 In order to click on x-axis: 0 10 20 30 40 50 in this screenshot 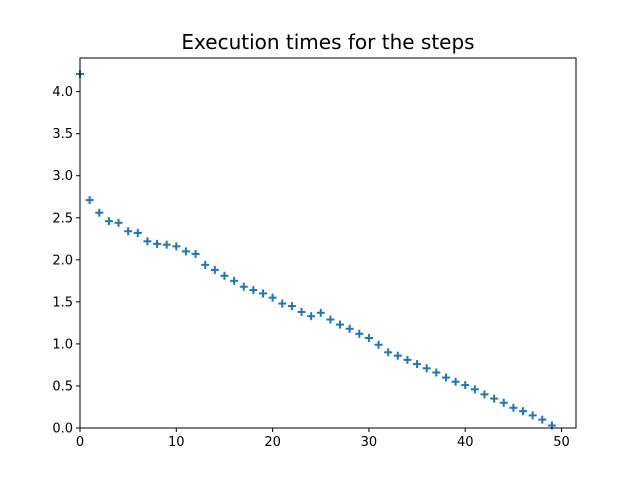, I will do `click(323, 439)`.